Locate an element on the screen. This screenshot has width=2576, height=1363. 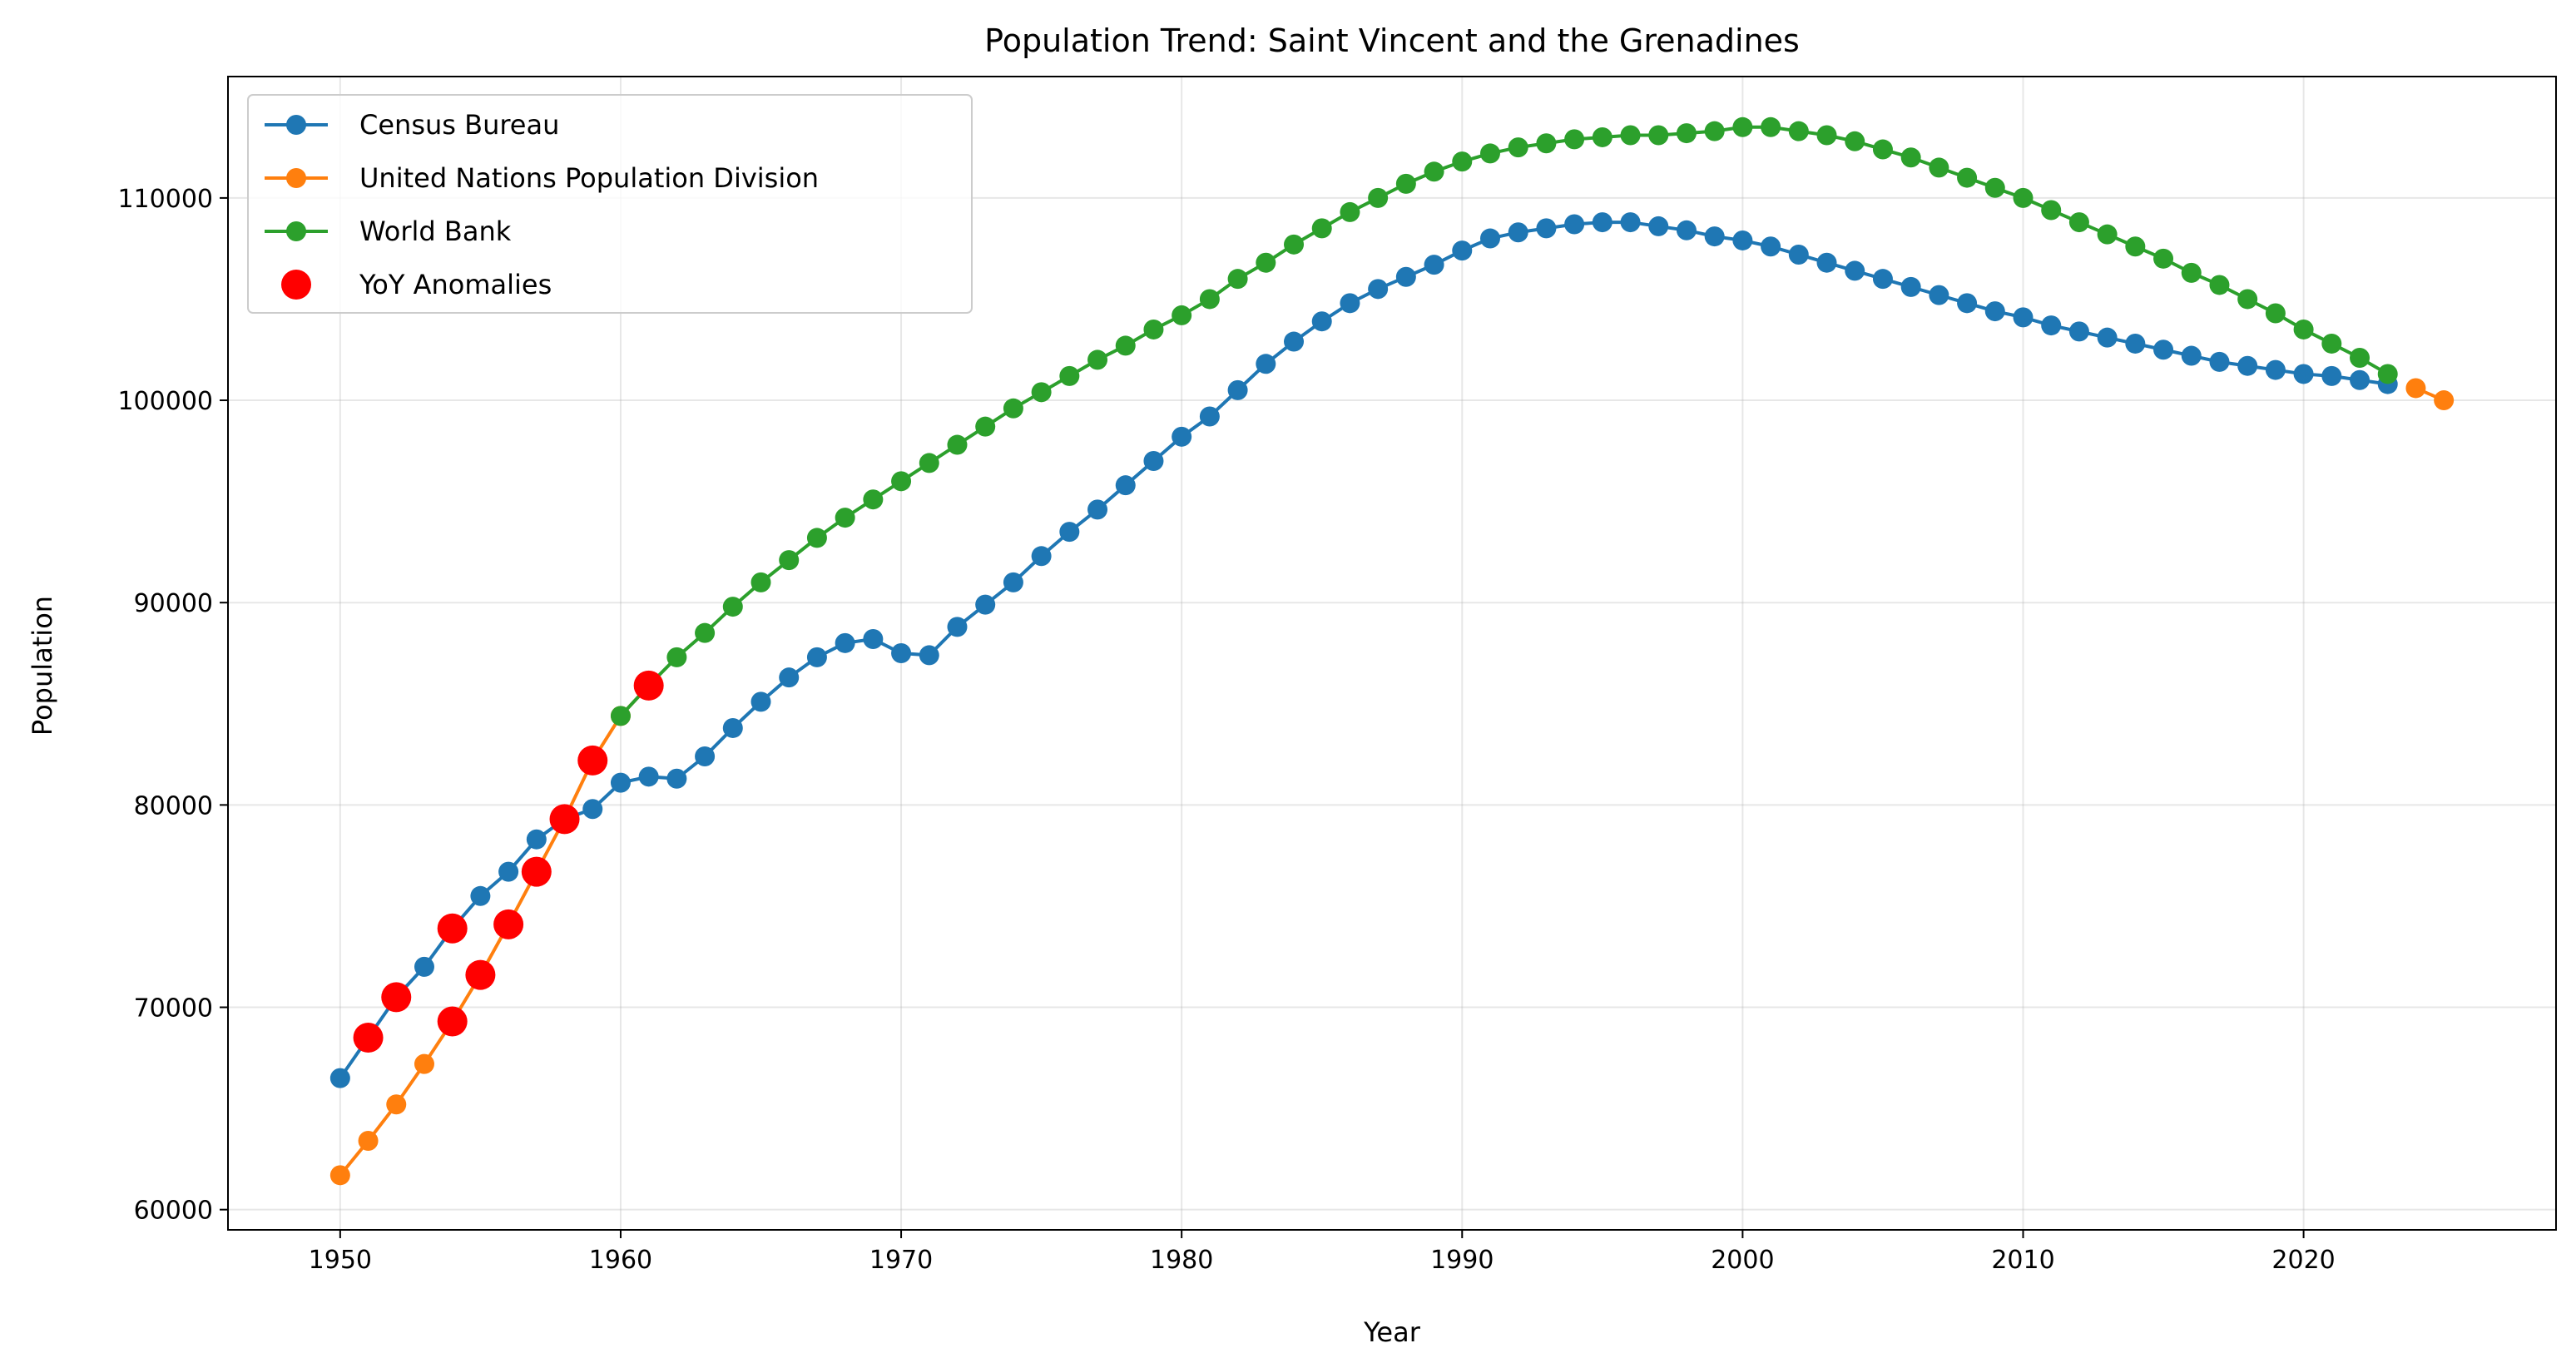
legend-item: Census Bureau is located at coordinates (412, 125).